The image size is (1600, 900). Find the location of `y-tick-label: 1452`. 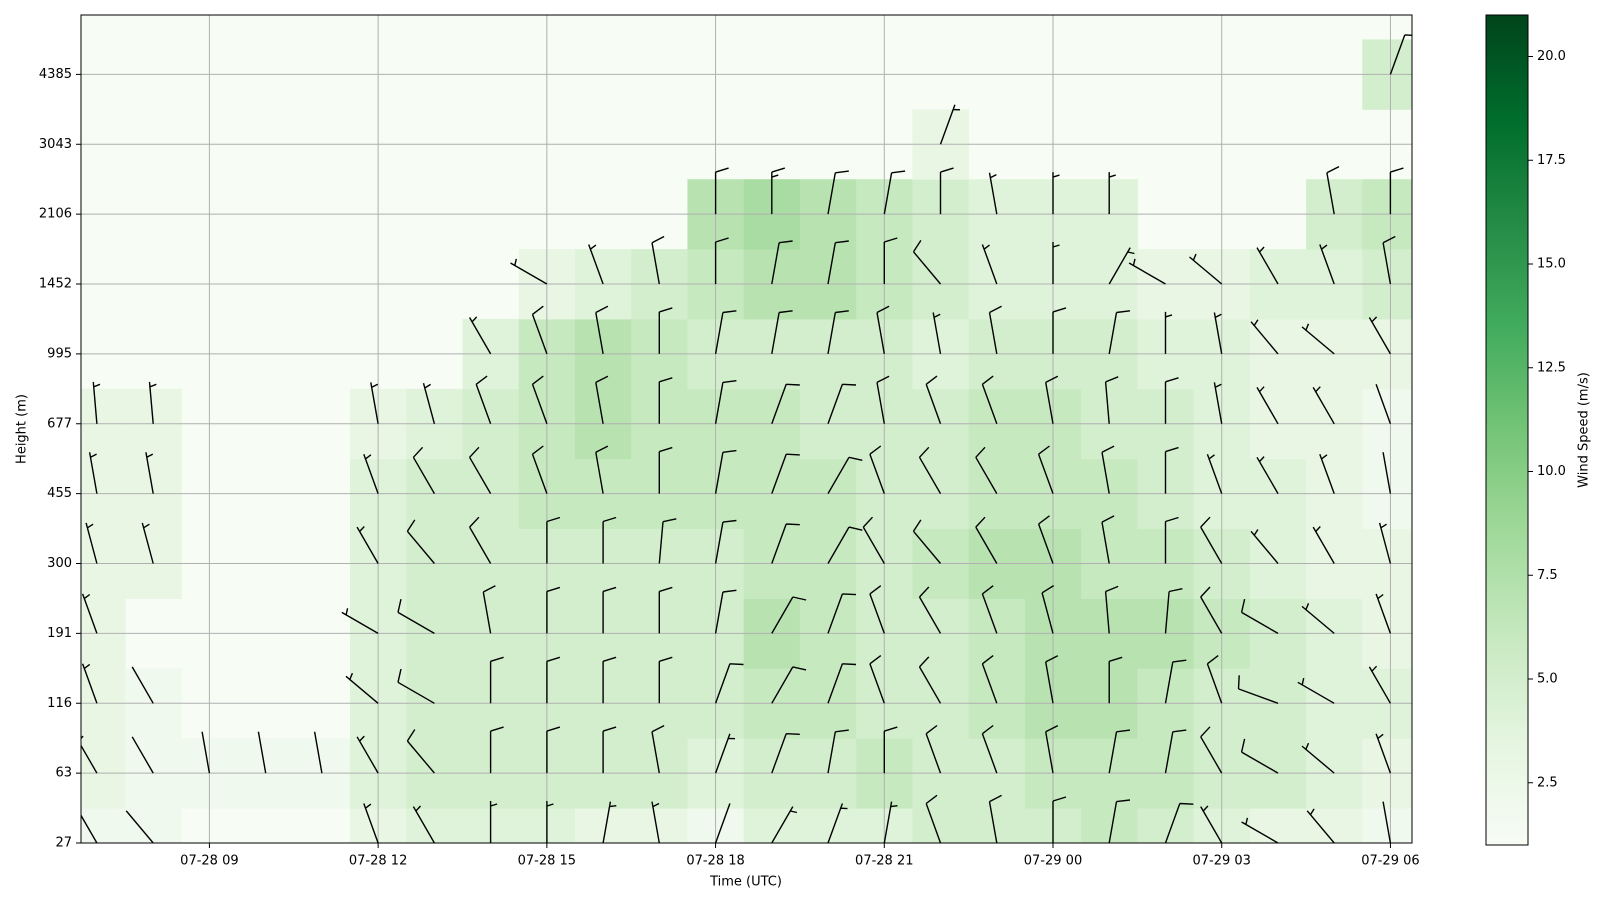

y-tick-label: 1452 is located at coordinates (55, 284).